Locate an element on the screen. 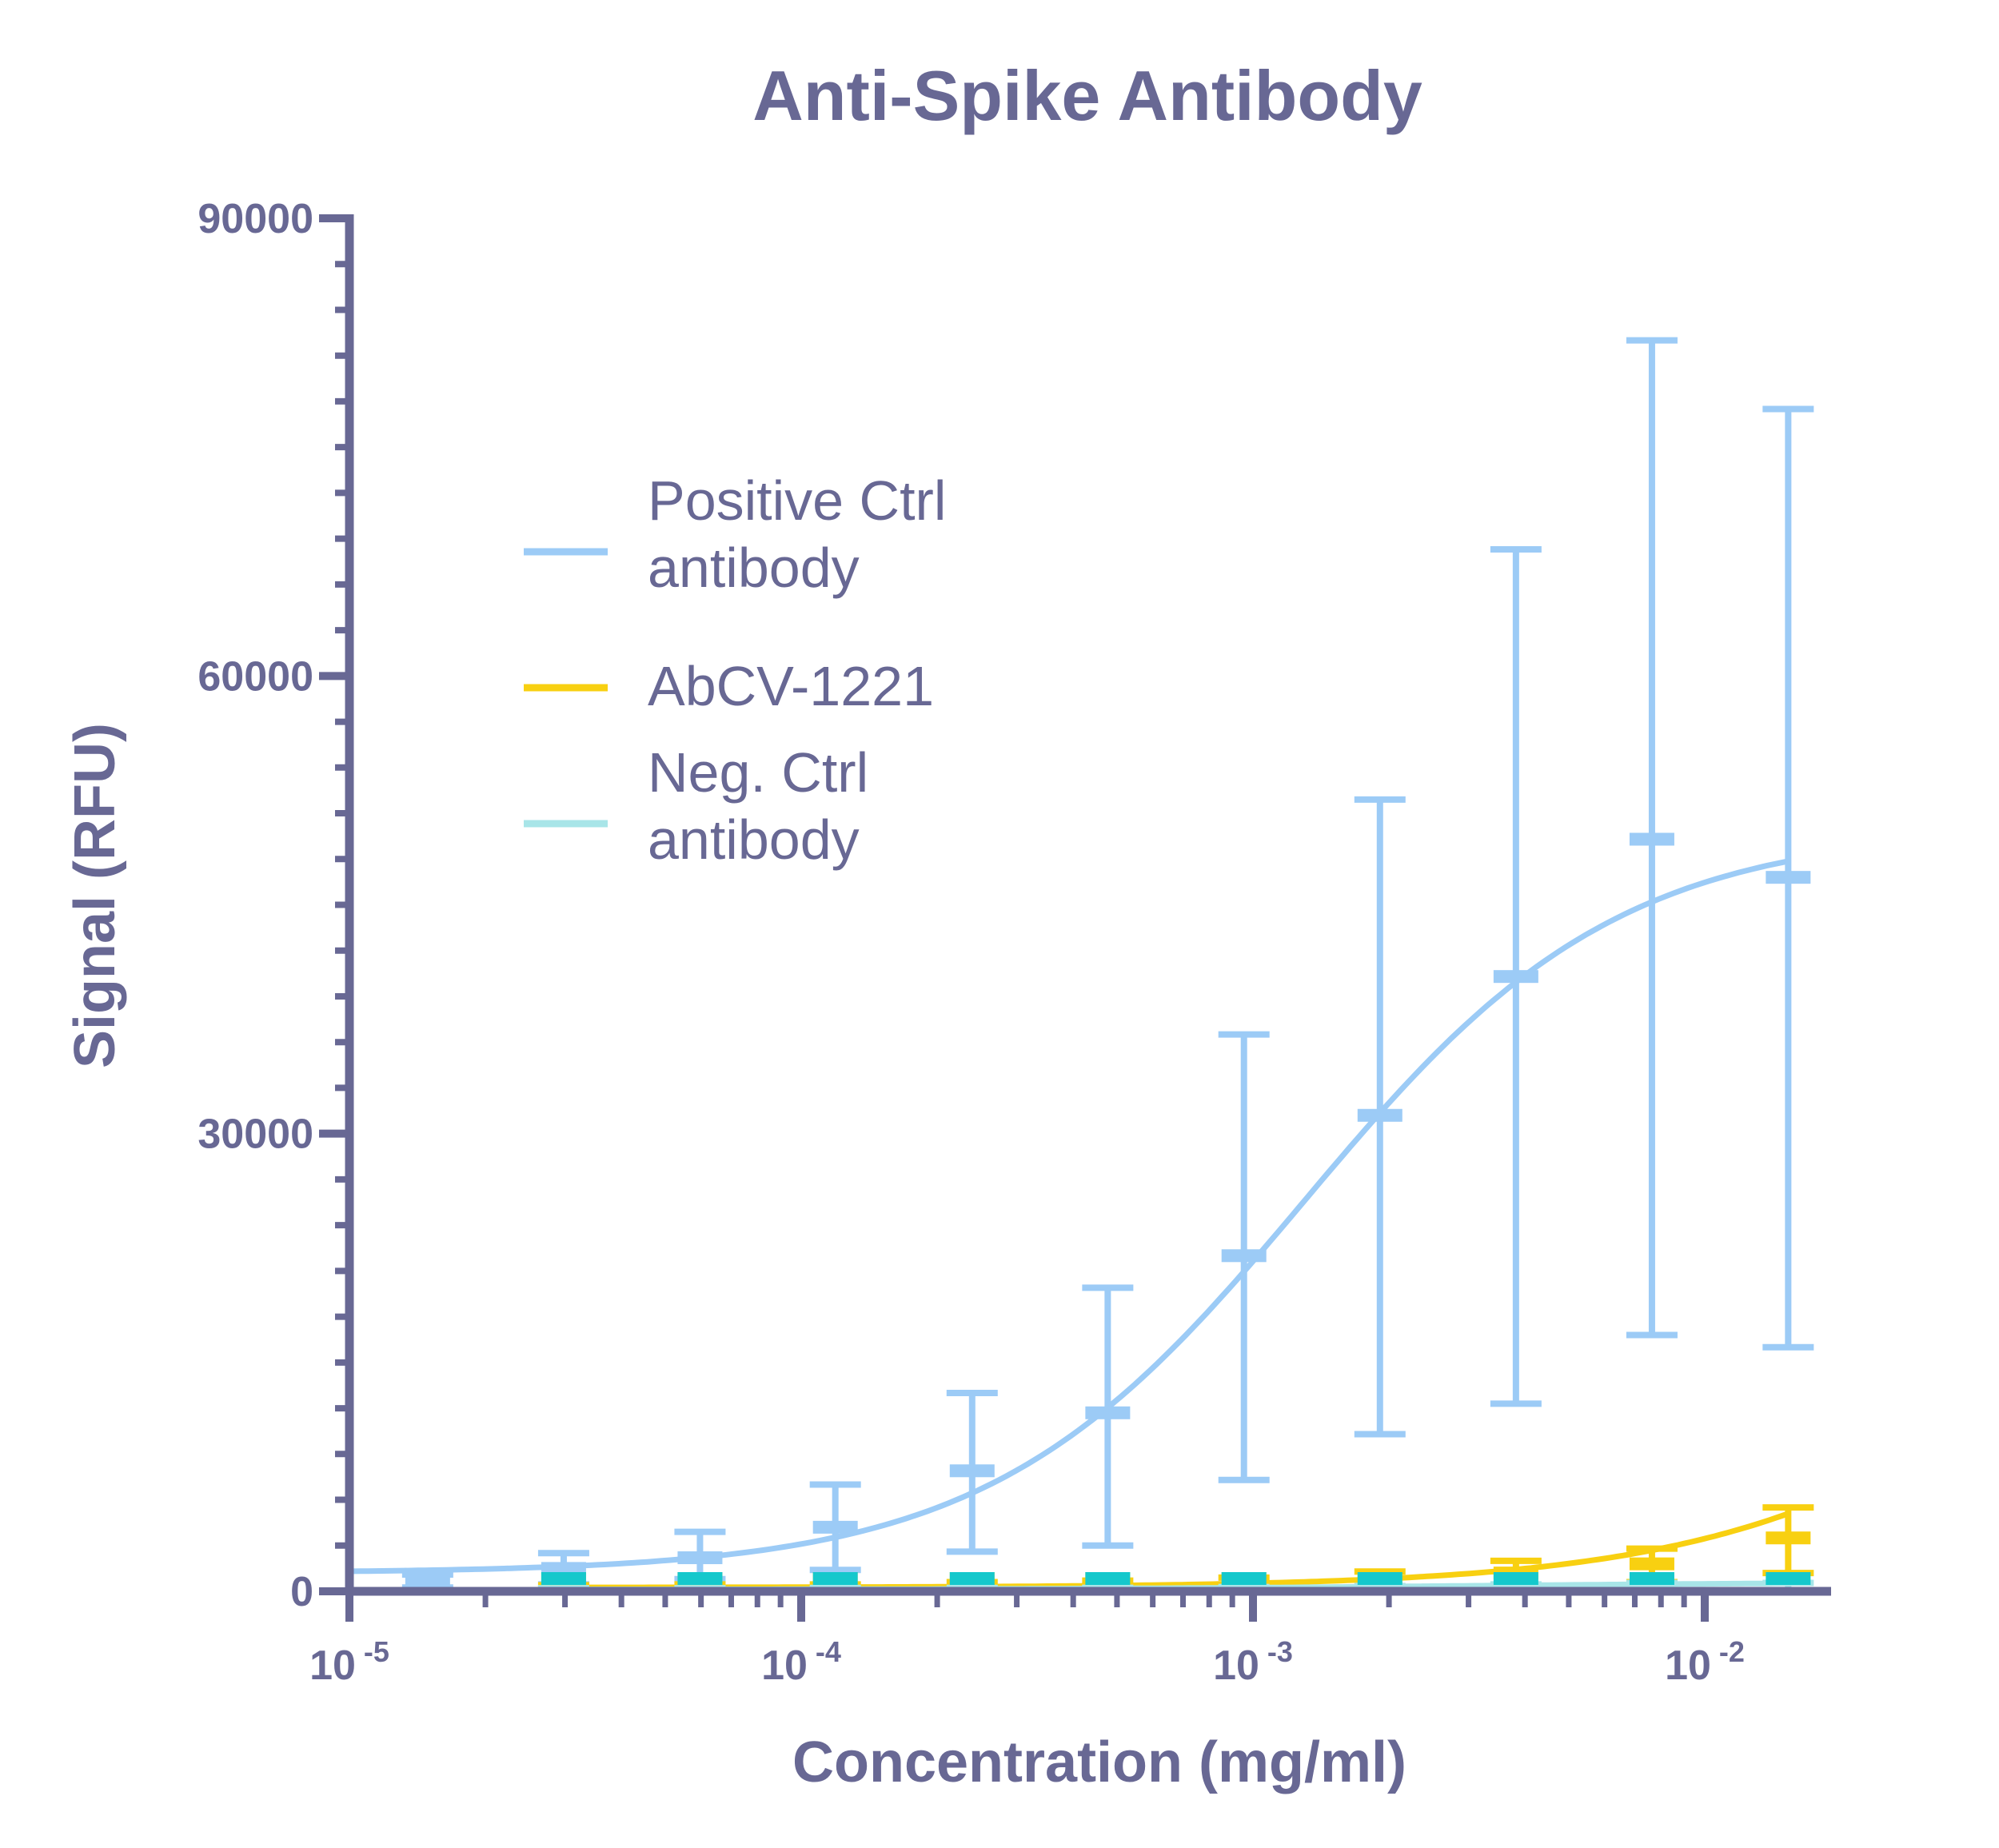 This screenshot has height=1848, width=1999. x-axis-label: Concentration (mg/ml) is located at coordinates (1099, 1762).